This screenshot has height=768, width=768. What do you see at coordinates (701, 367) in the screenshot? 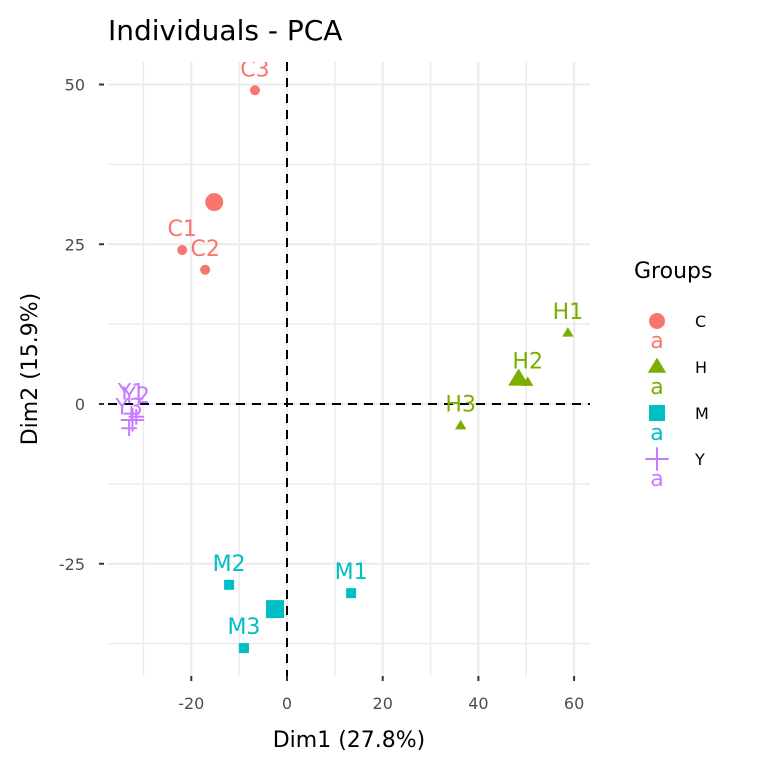
I see `legend-label: H` at bounding box center [701, 367].